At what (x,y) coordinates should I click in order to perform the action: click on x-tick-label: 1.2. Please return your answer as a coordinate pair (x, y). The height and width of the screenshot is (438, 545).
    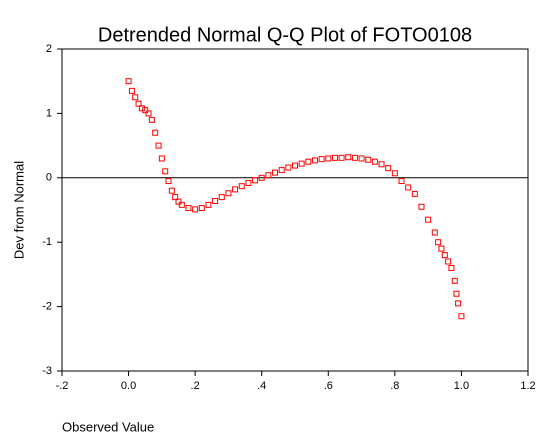
    Looking at the image, I should click on (527, 386).